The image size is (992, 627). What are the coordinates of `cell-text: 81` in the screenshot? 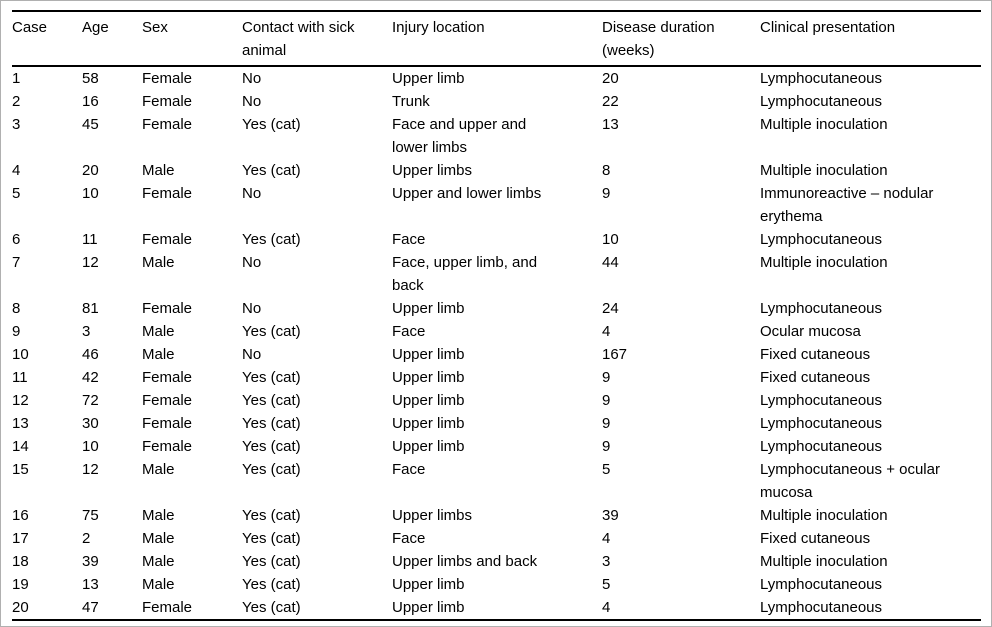 It's located at (90, 308).